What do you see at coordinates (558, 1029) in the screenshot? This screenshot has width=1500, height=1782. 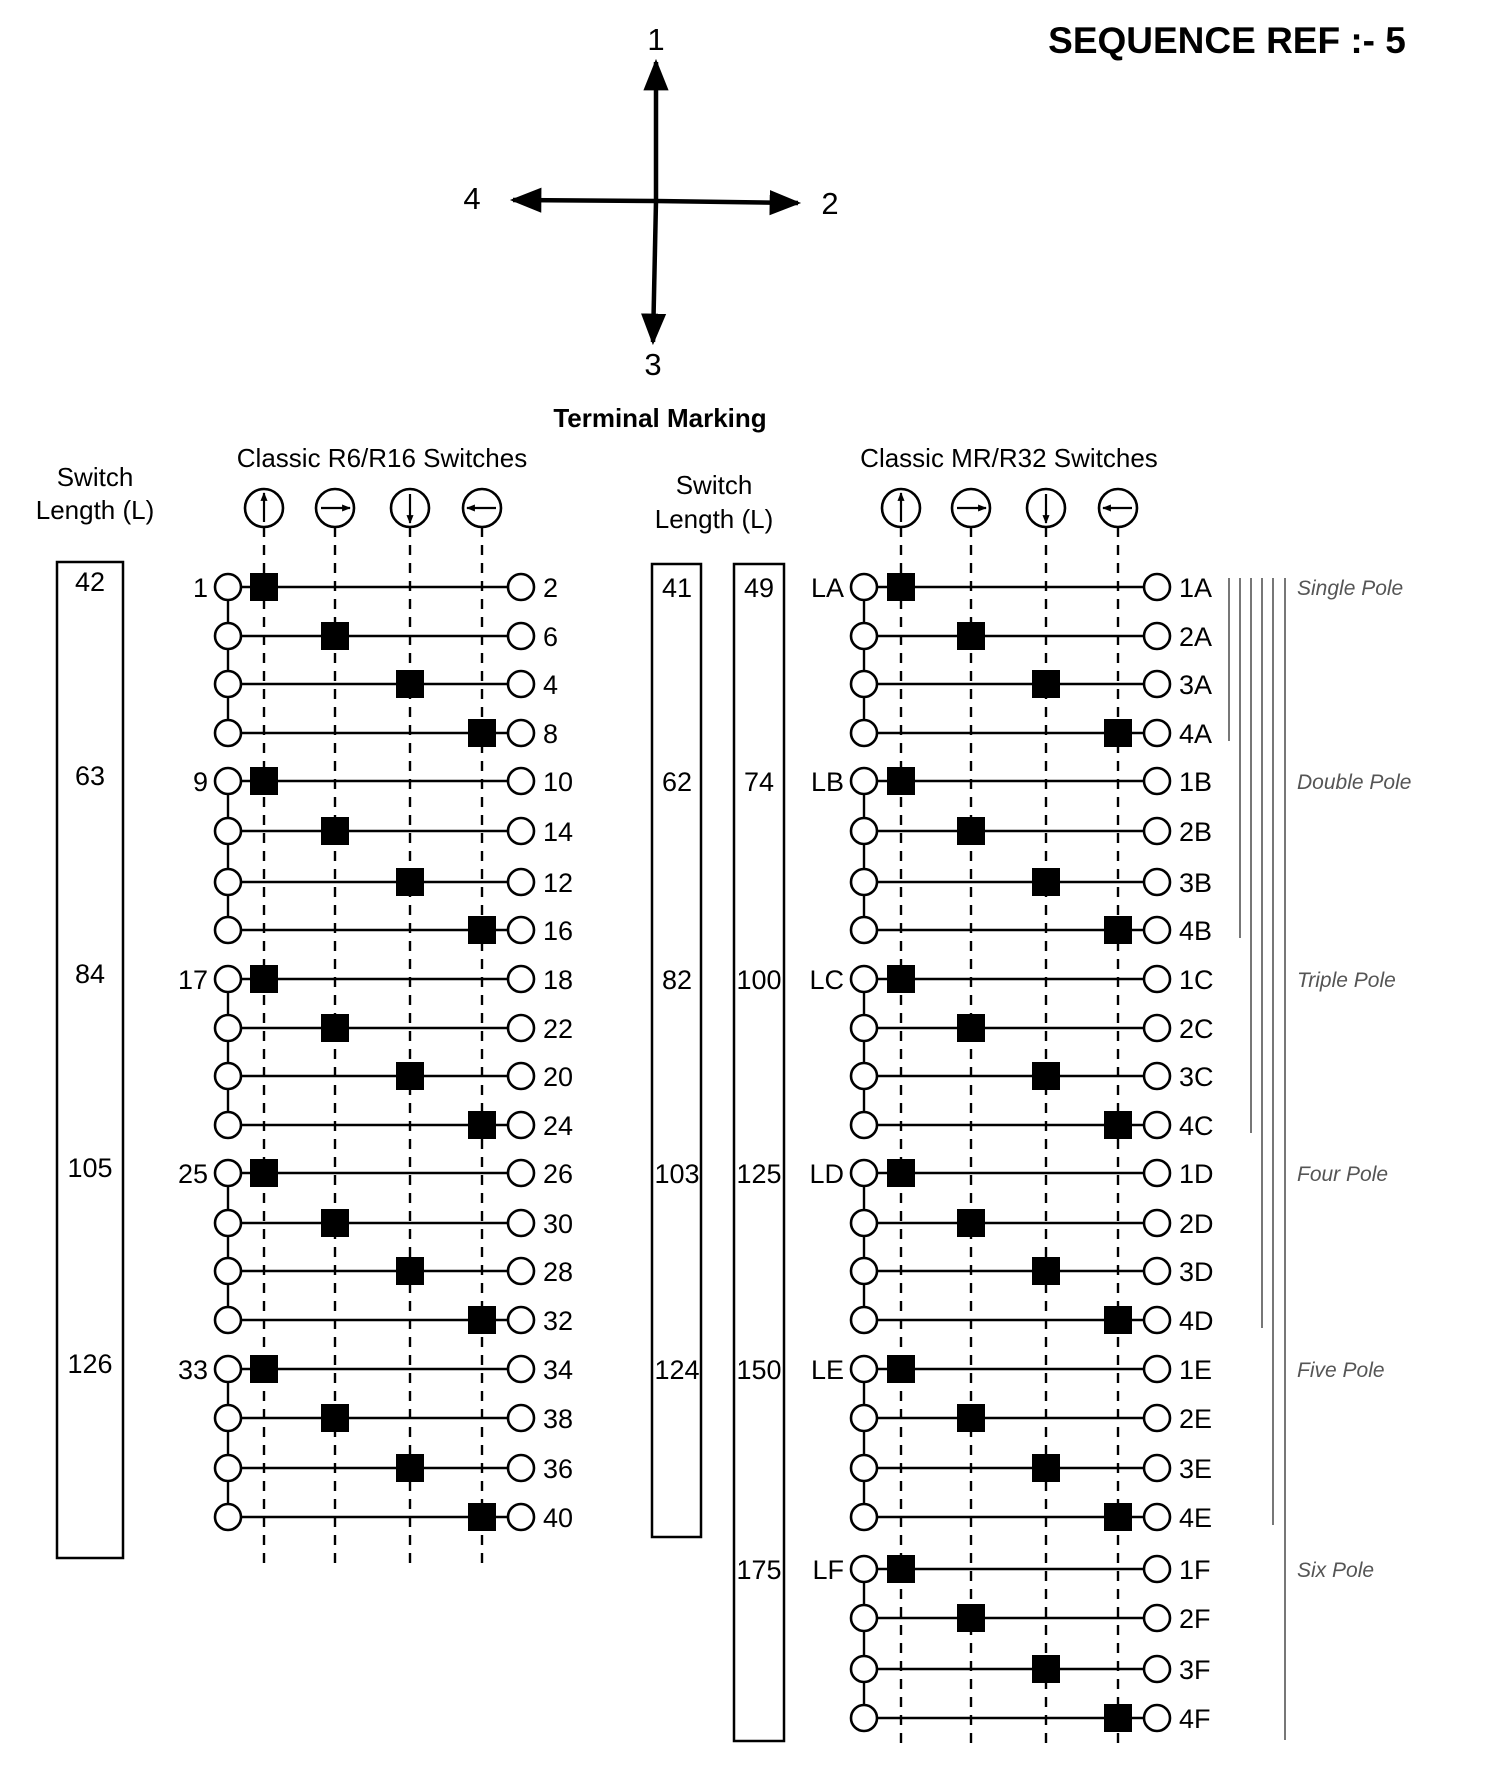 I see `right-terminal-label: 22` at bounding box center [558, 1029].